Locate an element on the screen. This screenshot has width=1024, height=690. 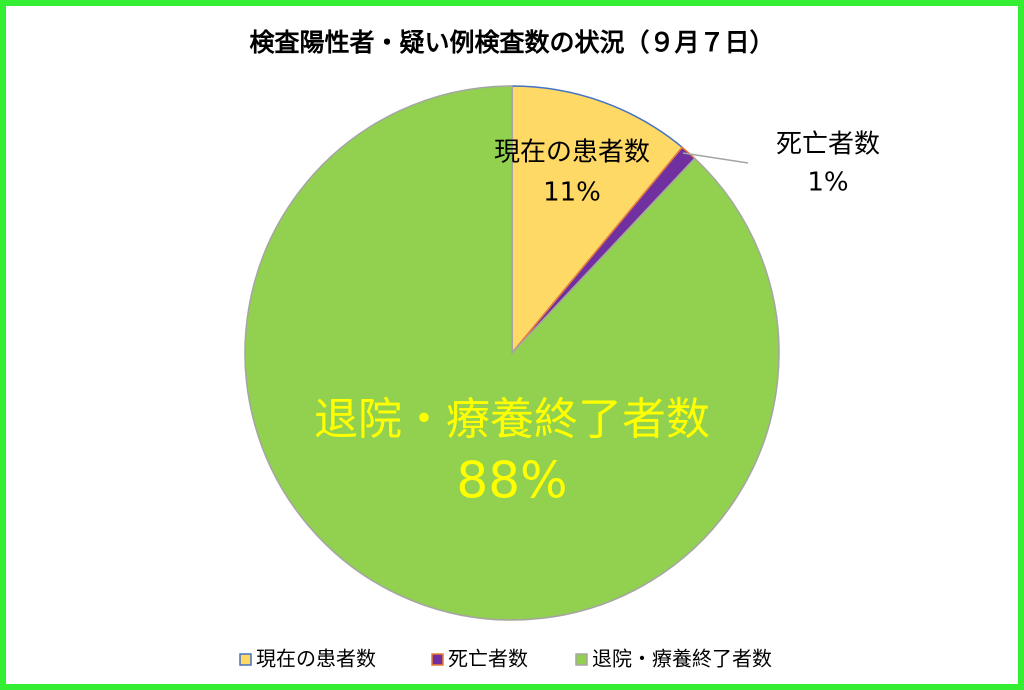
data-label-category: 死亡者数 is located at coordinates (828, 145).